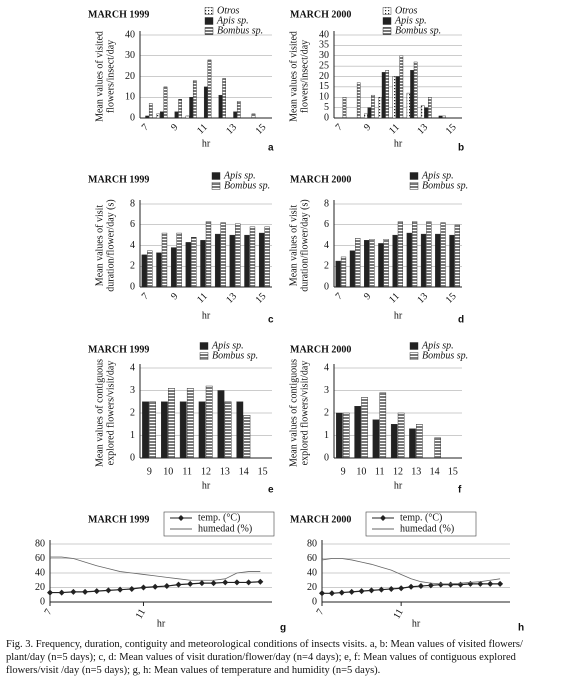 The width and height of the screenshot is (565, 697). I want to click on legend-box, so click(219, 524).